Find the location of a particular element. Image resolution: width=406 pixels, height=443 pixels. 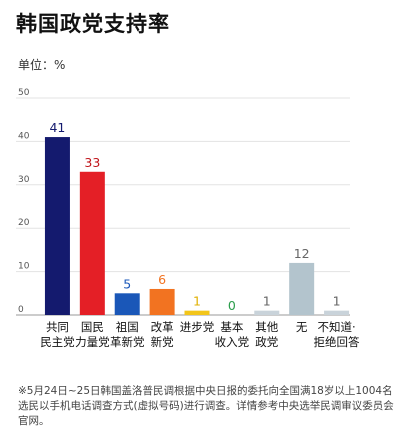

x-tick-label: 新党 is located at coordinates (162, 342).